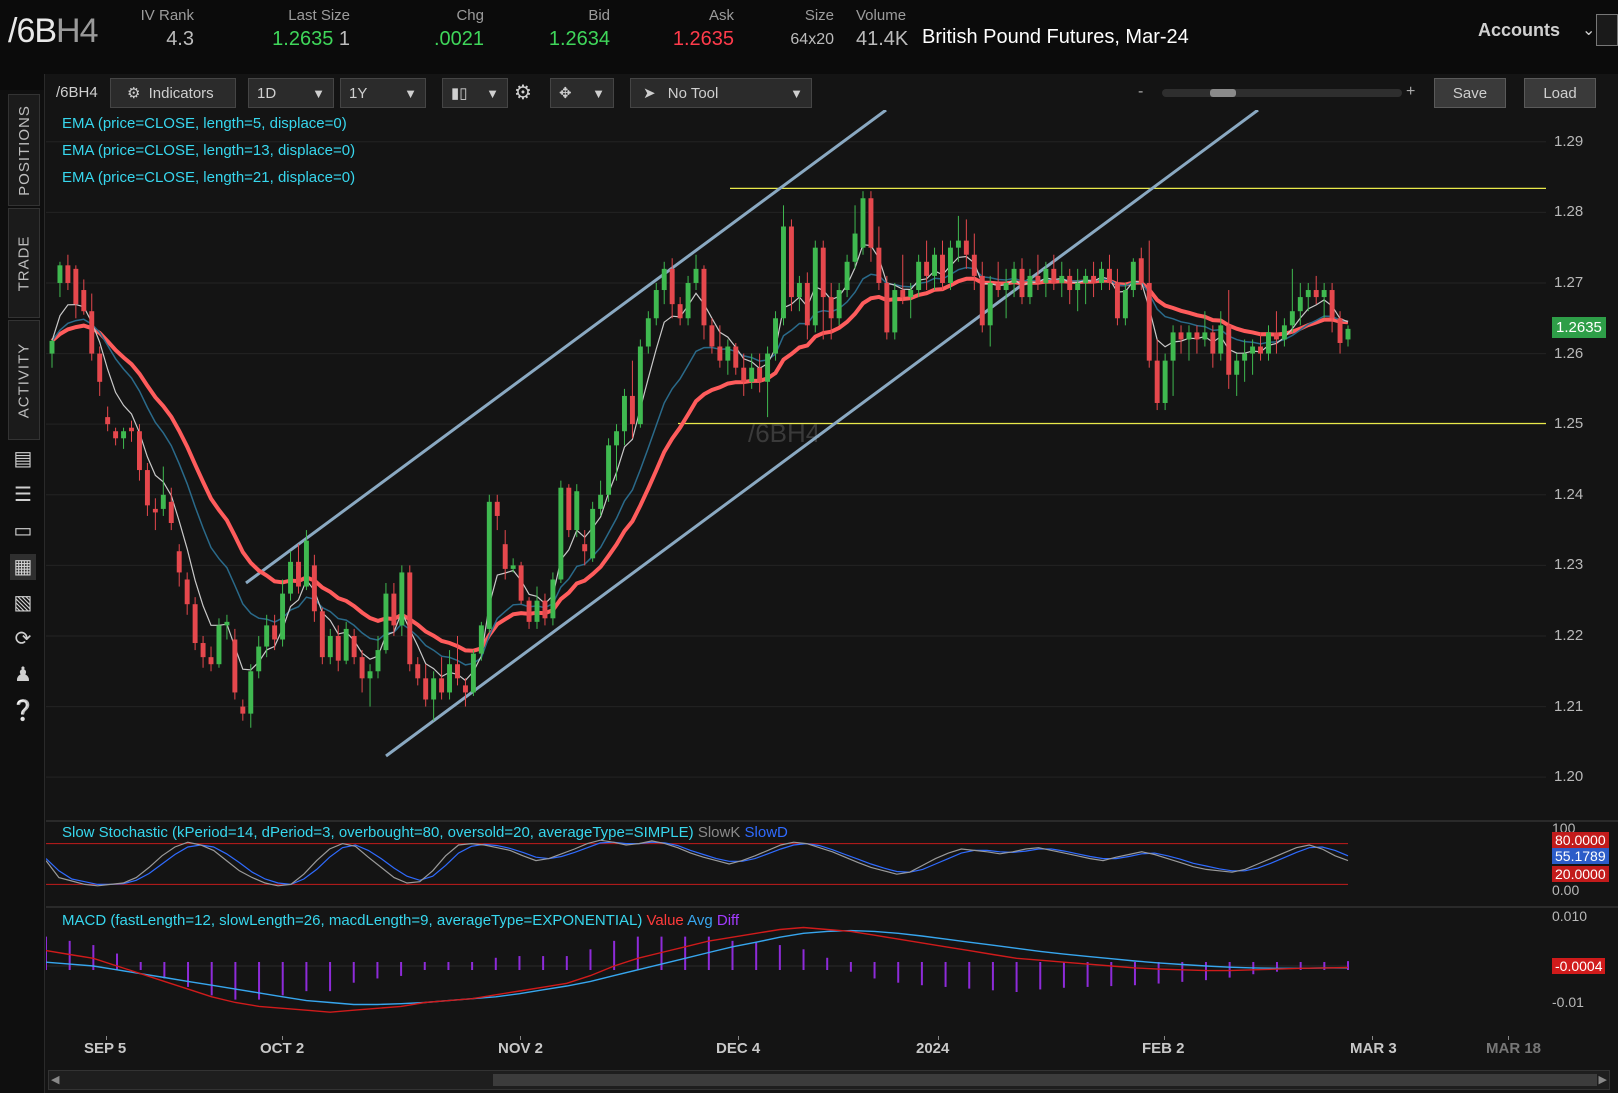  Describe the element at coordinates (470, 15) in the screenshot. I see `chg-label: Chg` at that location.